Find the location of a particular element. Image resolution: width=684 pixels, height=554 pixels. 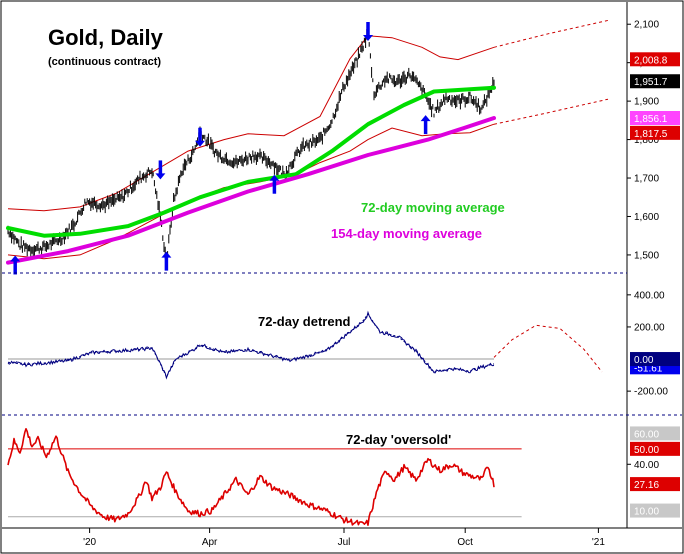

value-tag-label: 2,008.8 is located at coordinates (651, 60).